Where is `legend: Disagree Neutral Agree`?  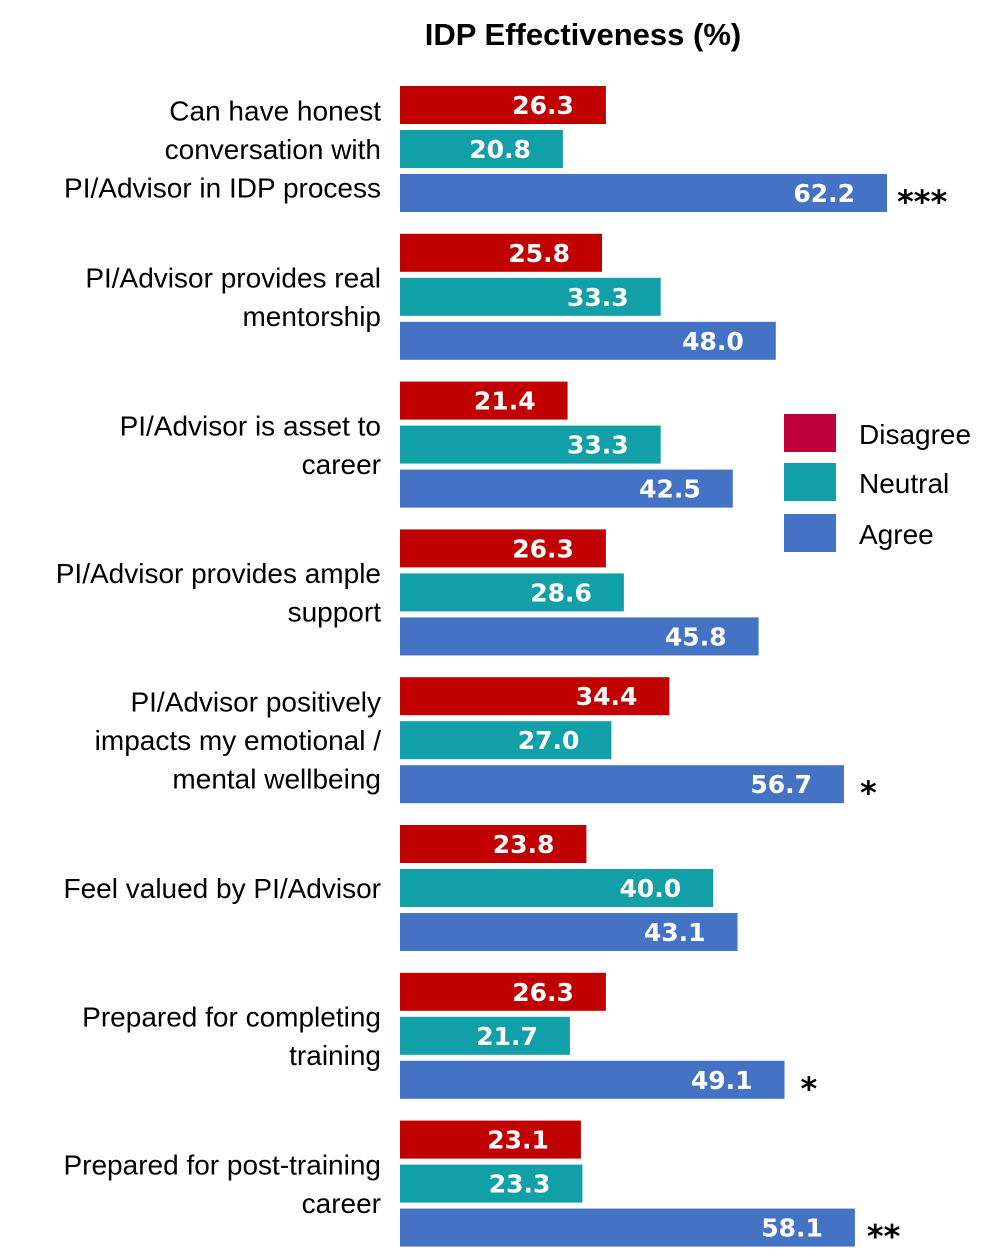 legend: Disagree Neutral Agree is located at coordinates (877, 483).